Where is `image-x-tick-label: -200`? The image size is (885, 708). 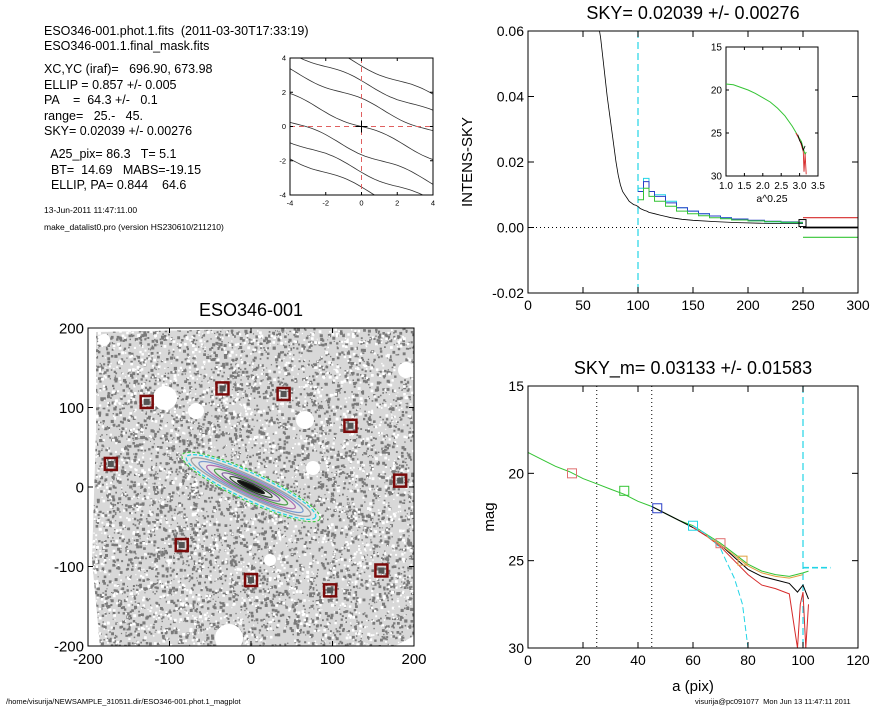 image-x-tick-label: -200 is located at coordinates (88, 659).